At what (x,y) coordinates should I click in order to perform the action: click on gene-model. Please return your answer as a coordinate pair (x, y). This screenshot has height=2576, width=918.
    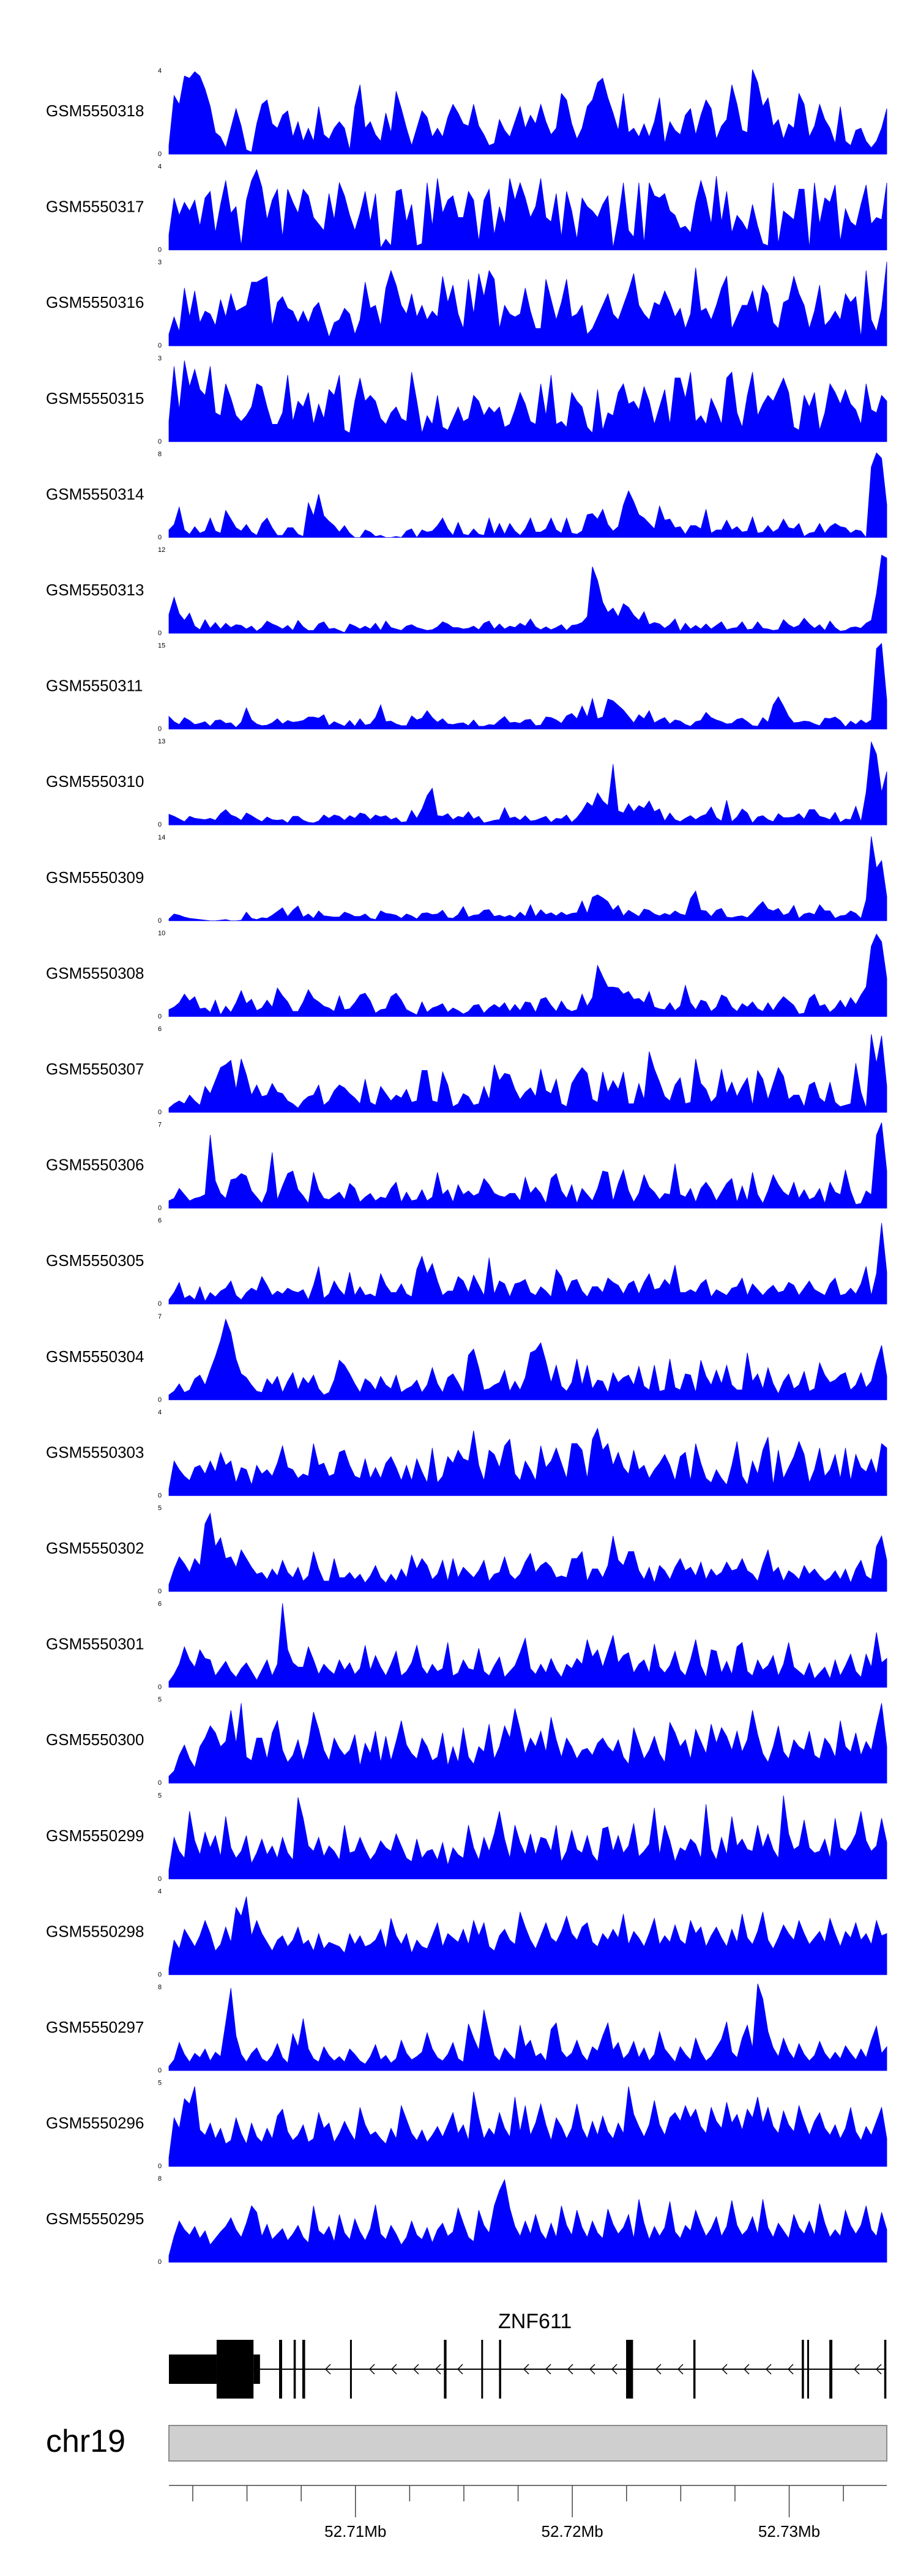
    Looking at the image, I should click on (528, 2369).